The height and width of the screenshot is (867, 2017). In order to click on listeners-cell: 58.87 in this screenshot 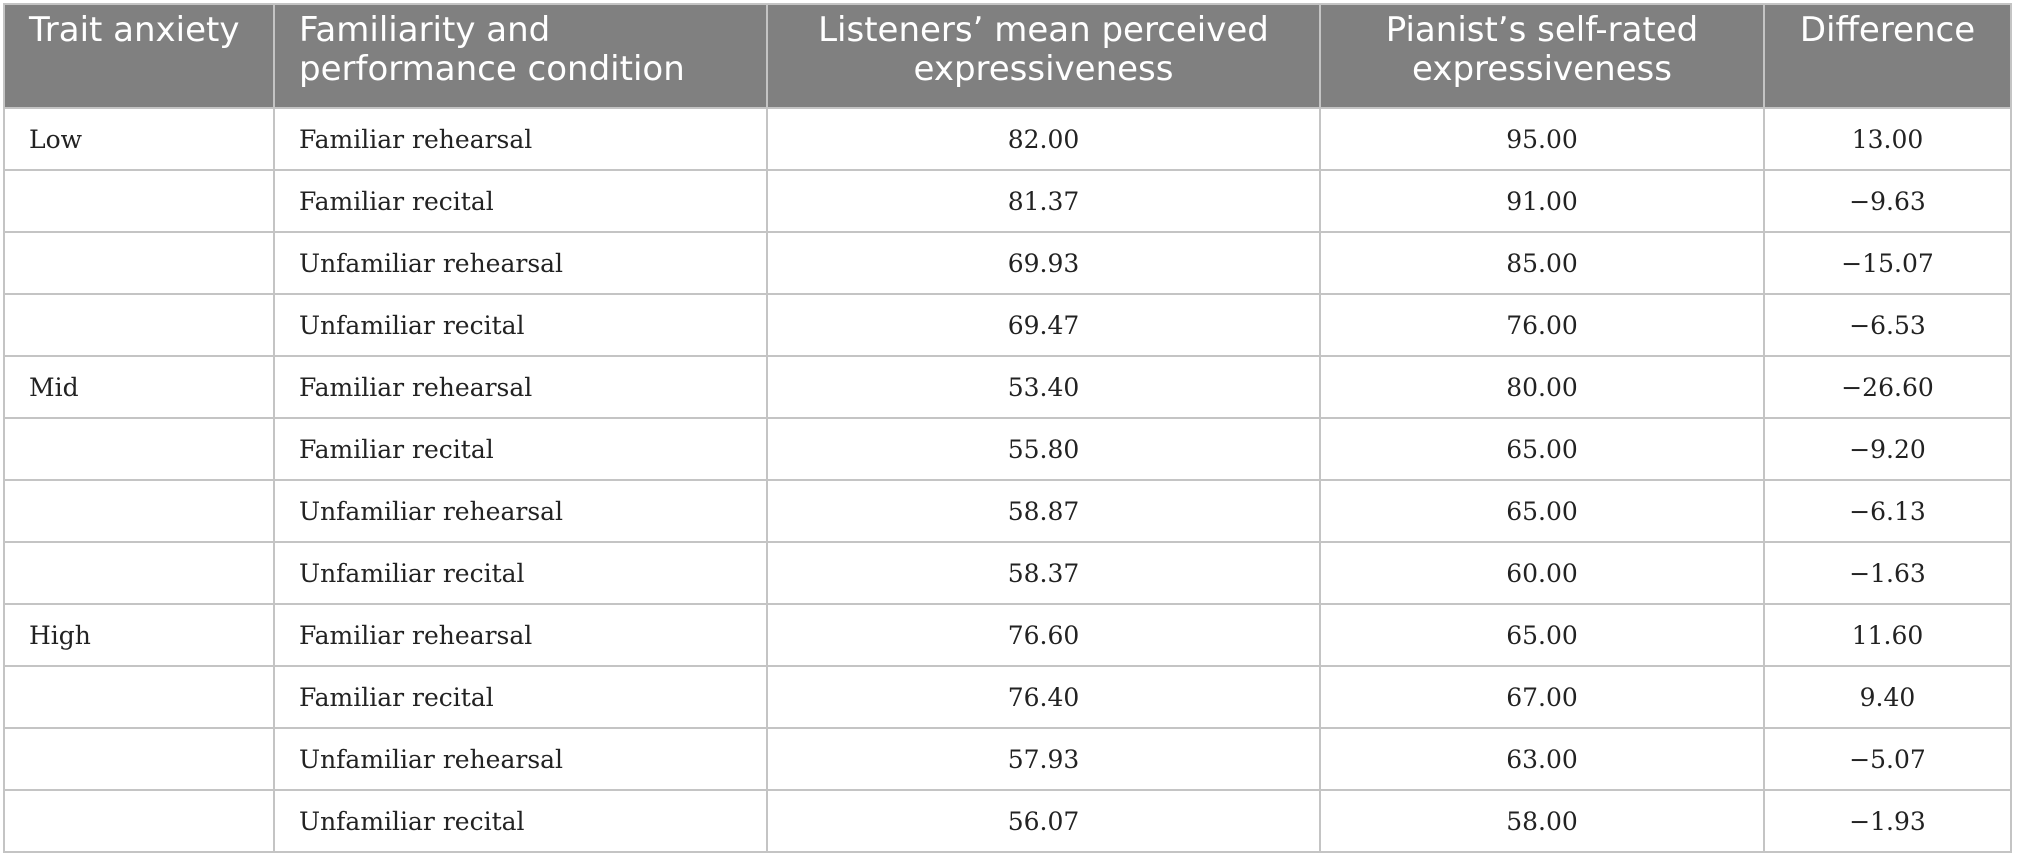, I will do `click(1043, 511)`.